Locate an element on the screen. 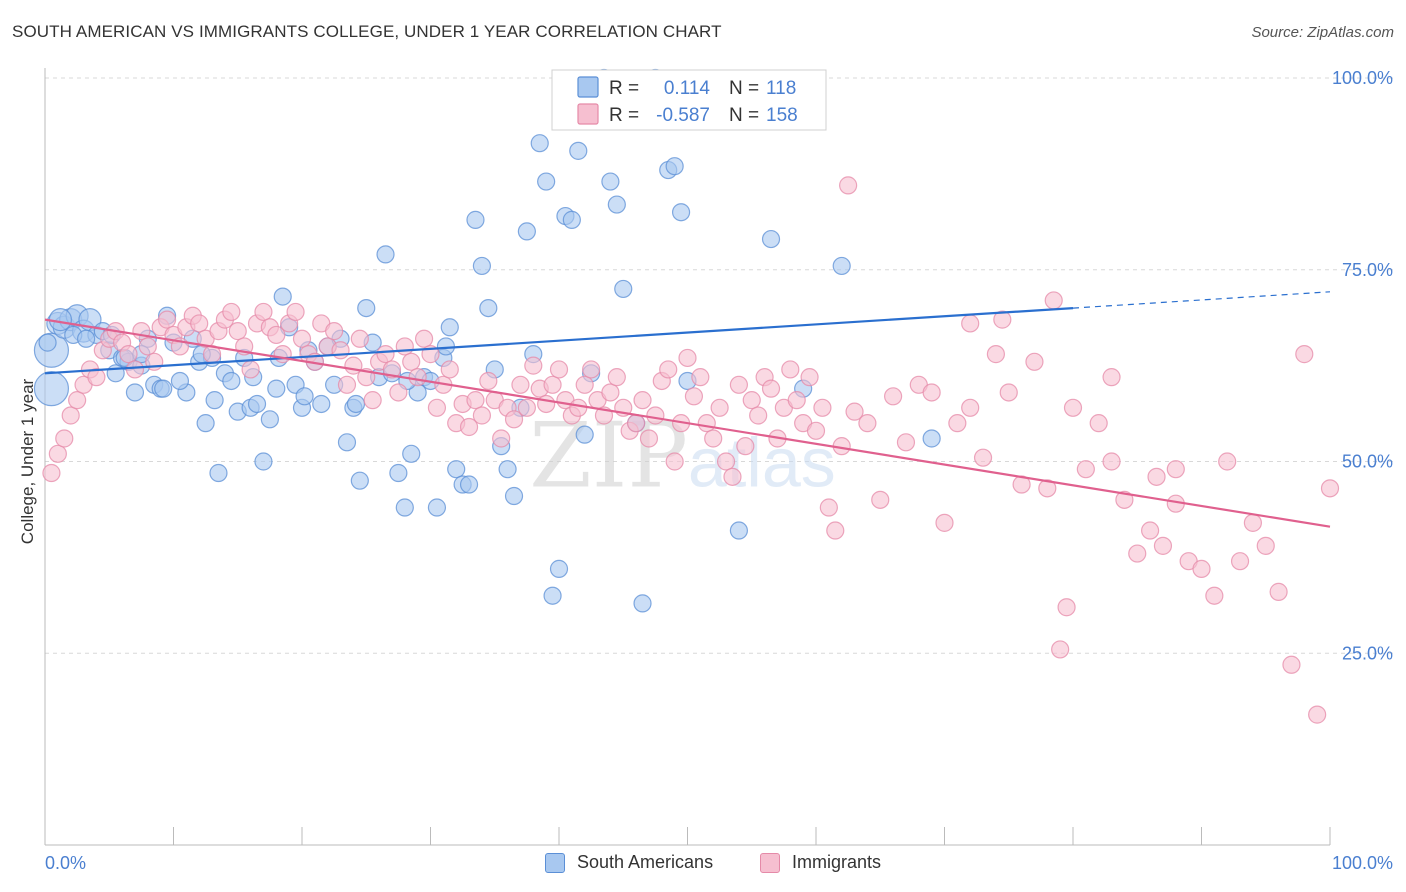 The height and width of the screenshot is (892, 1406). legend-swatch is located at coordinates (588, 87).